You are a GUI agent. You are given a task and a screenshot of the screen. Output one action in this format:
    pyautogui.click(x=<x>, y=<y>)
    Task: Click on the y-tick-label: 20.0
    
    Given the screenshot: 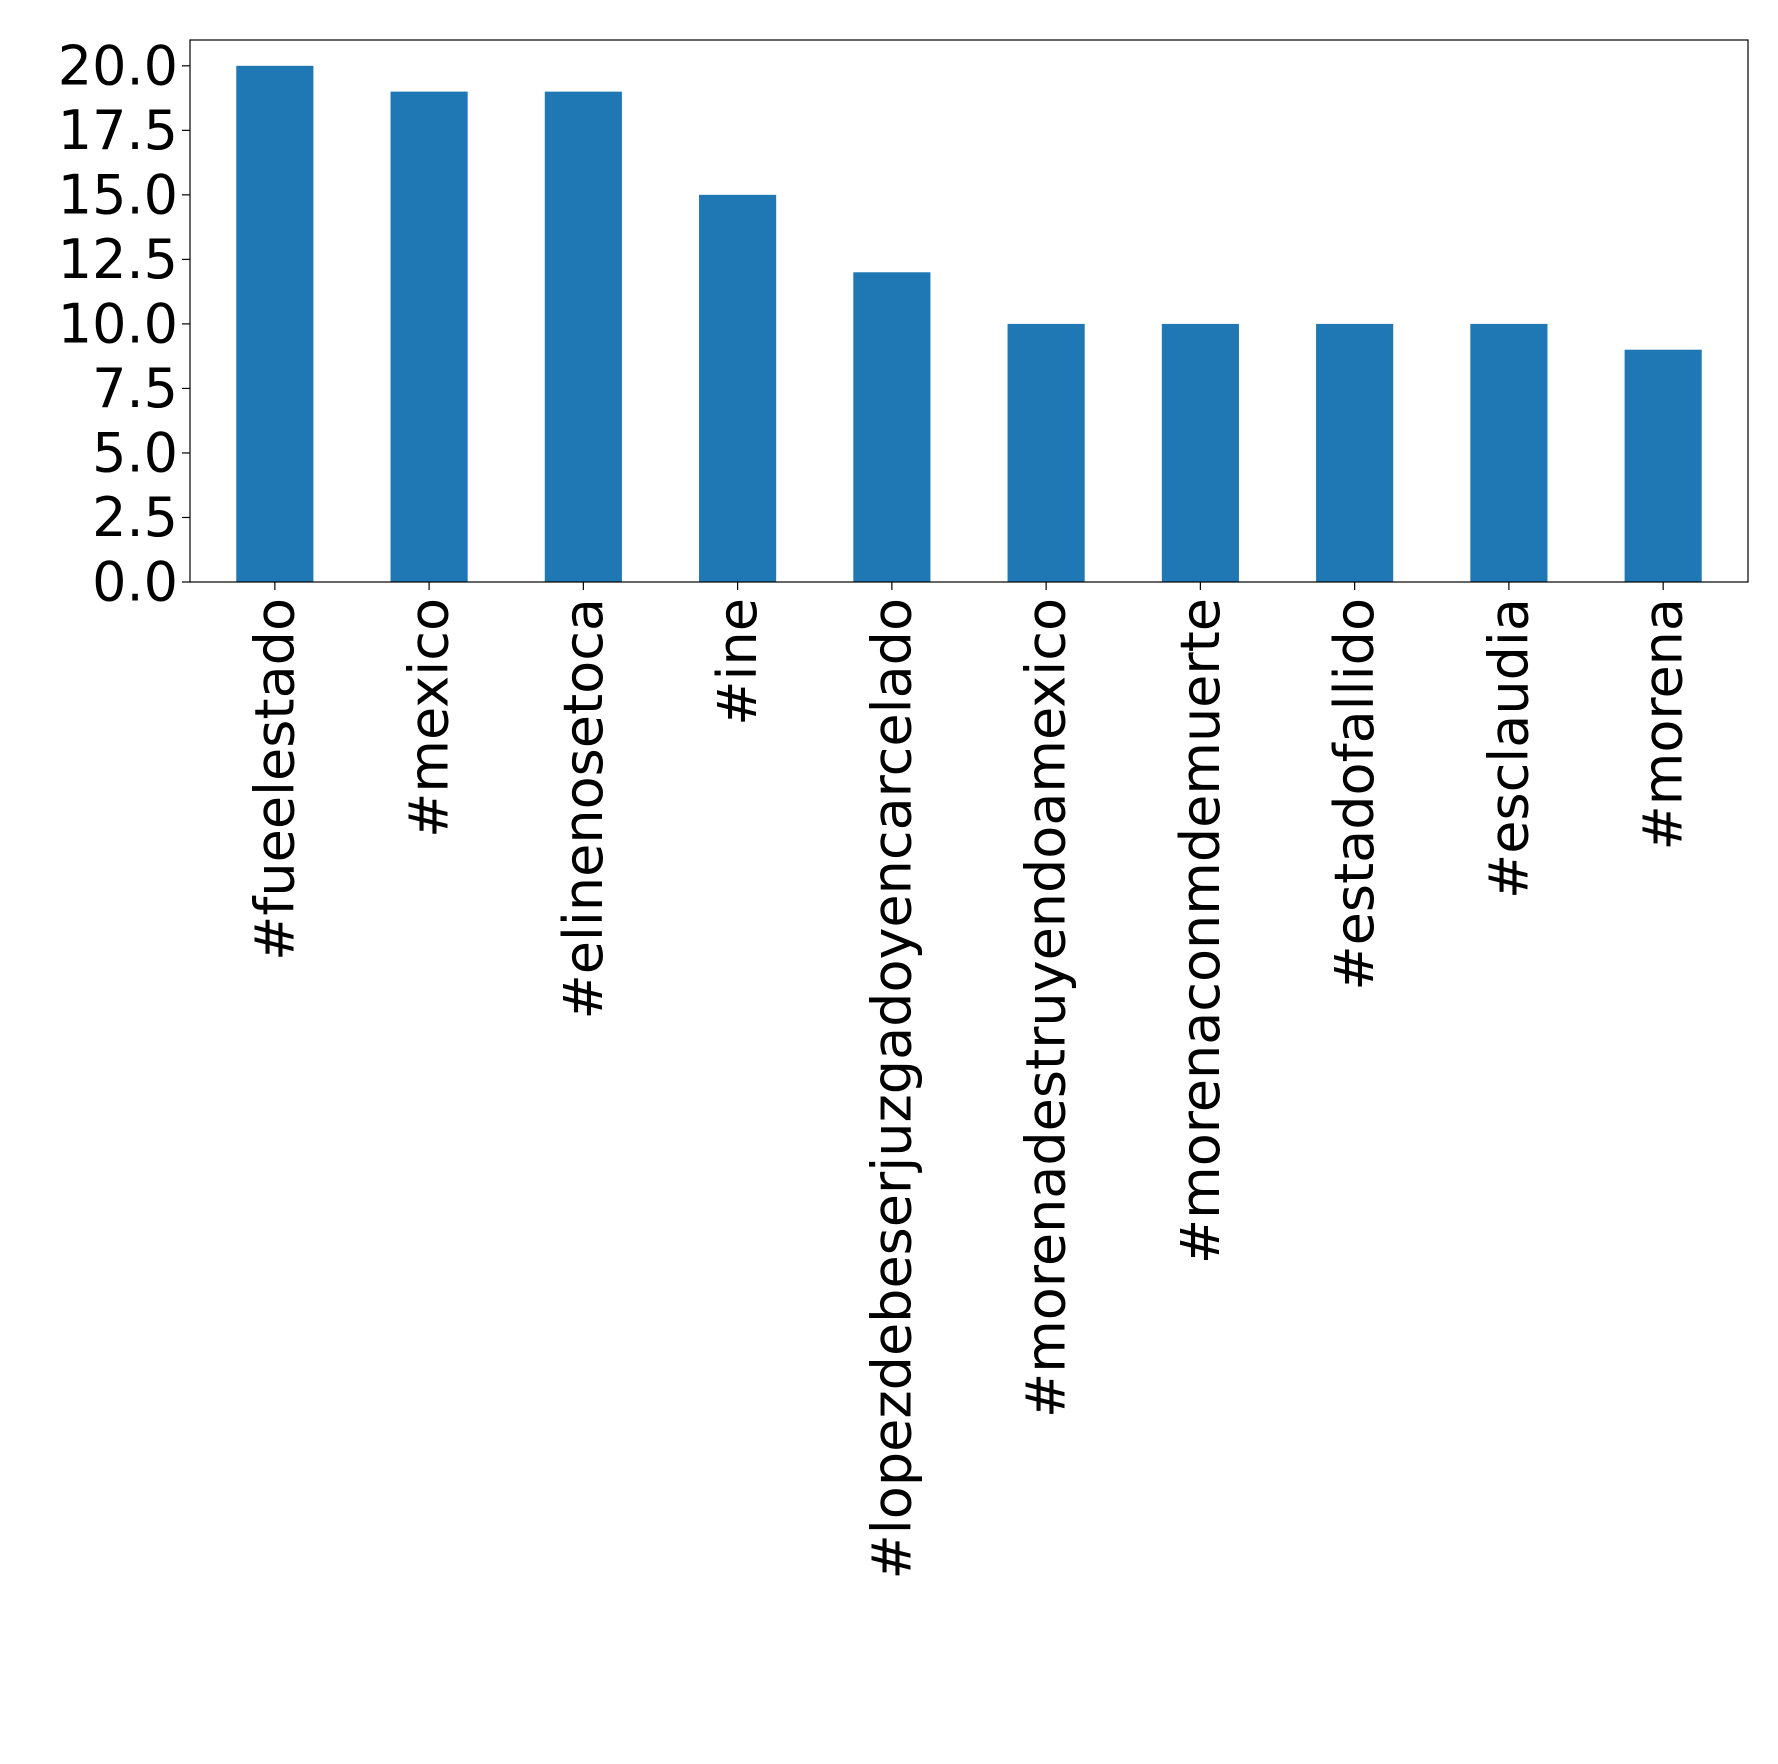 What is the action you would take?
    pyautogui.click(x=118, y=65)
    